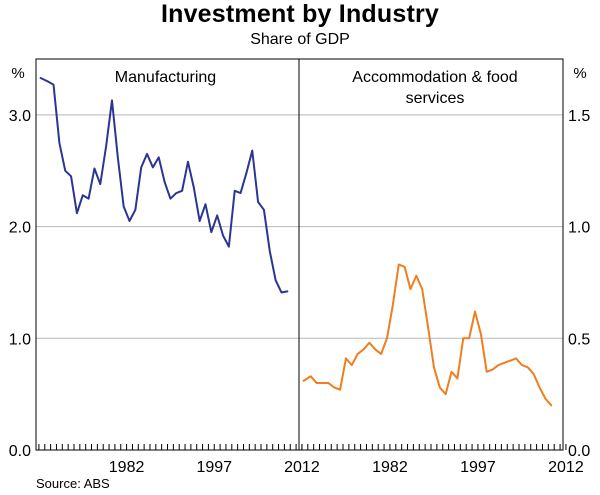 The width and height of the screenshot is (600, 495). Describe the element at coordinates (17, 73) in the screenshot. I see `y-axis-label-left: %` at that location.